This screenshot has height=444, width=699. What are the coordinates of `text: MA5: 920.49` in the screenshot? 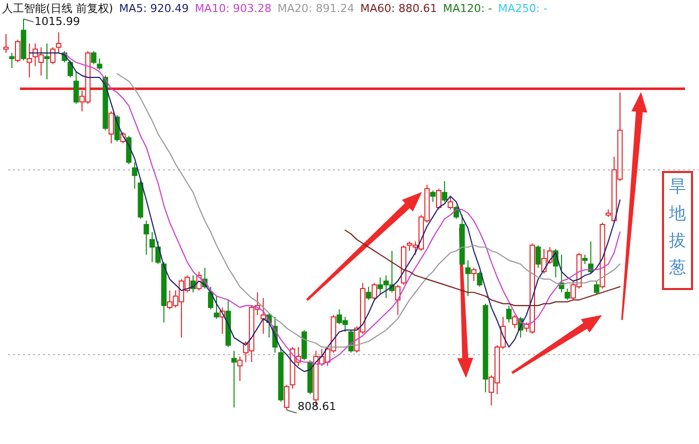 It's located at (154, 8).